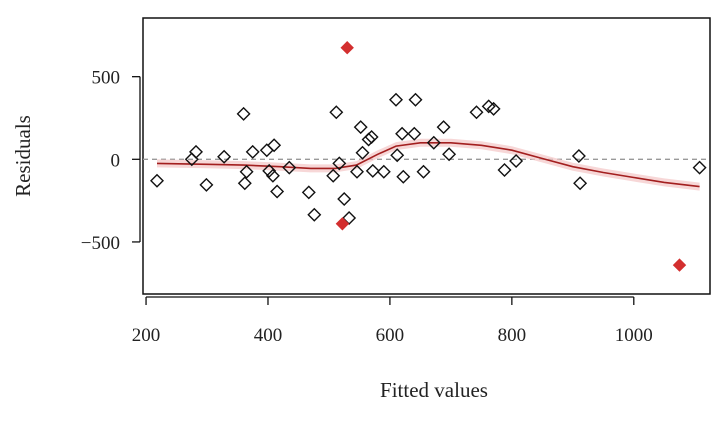  What do you see at coordinates (106, 78) in the screenshot?
I see `y-tick-label: 500` at bounding box center [106, 78].